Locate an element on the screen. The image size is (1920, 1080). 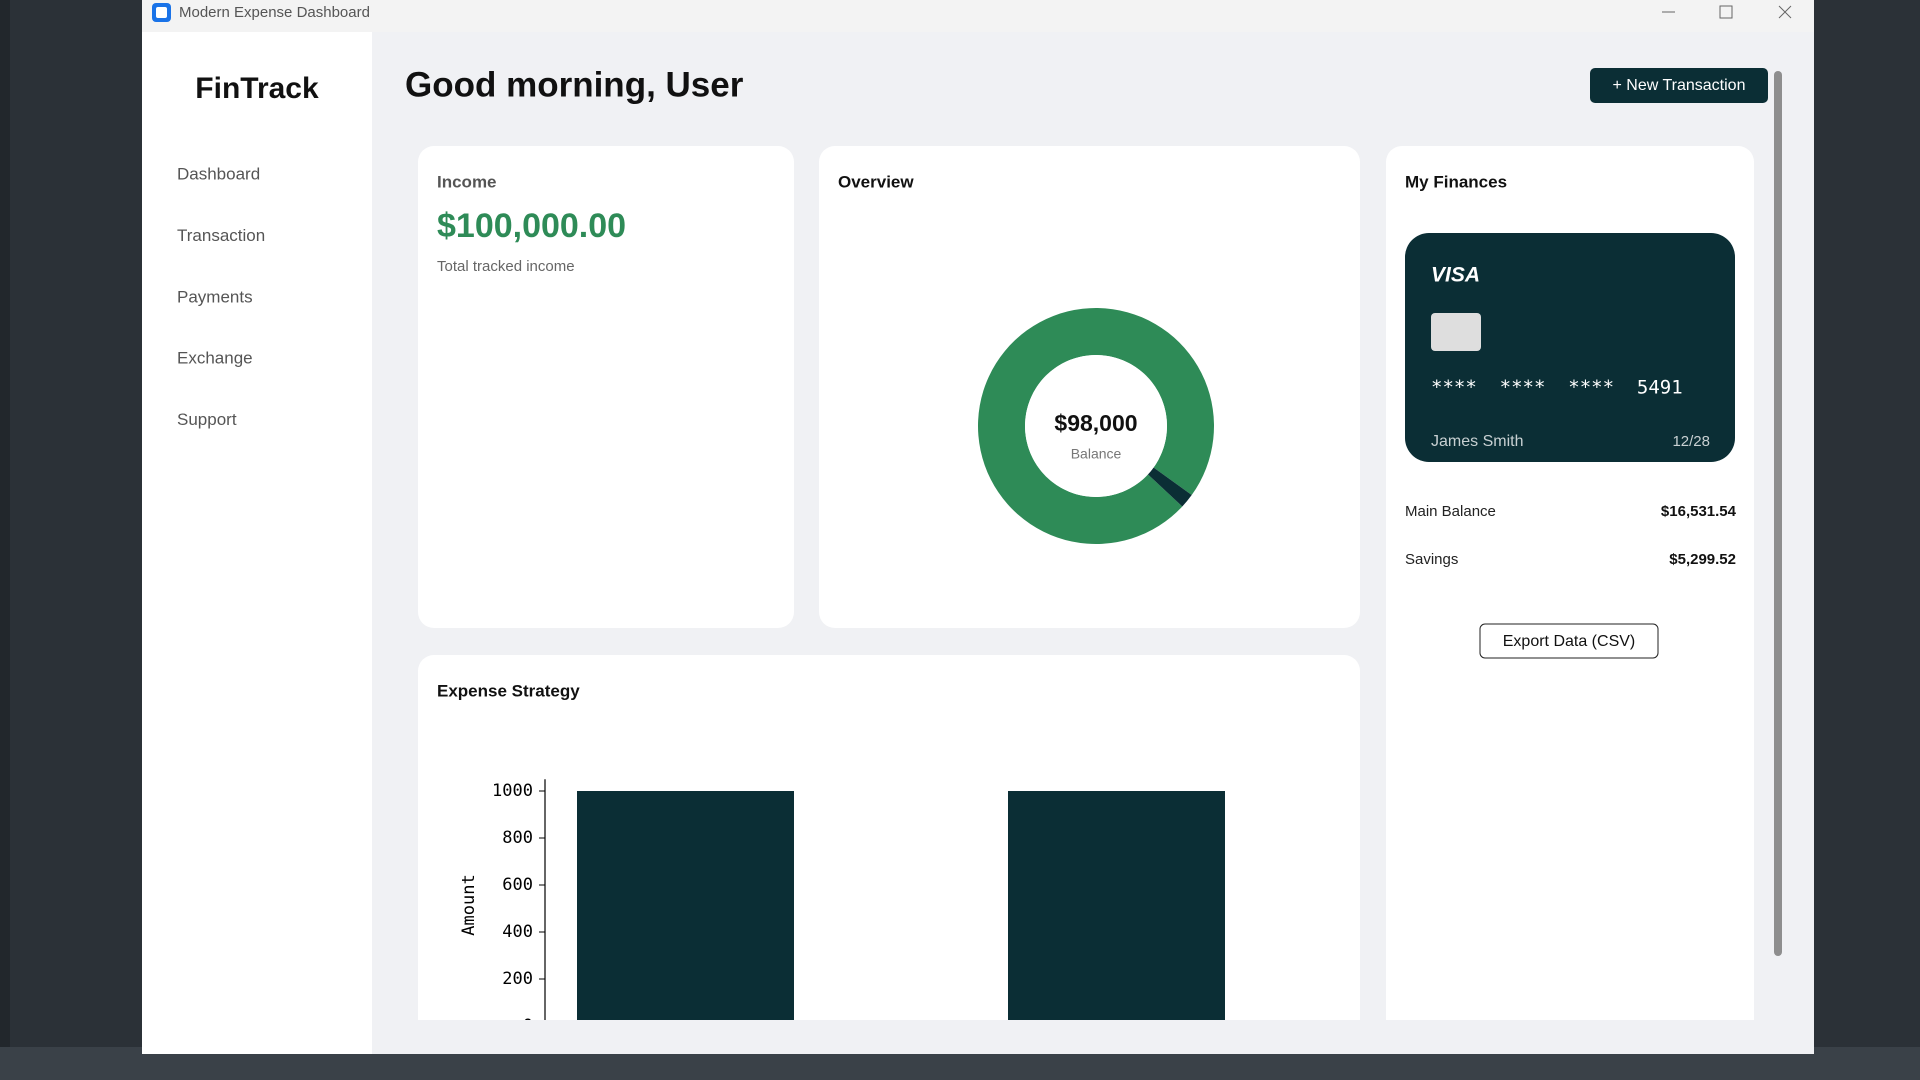
income-amount: $100,000.00 is located at coordinates (531, 226).